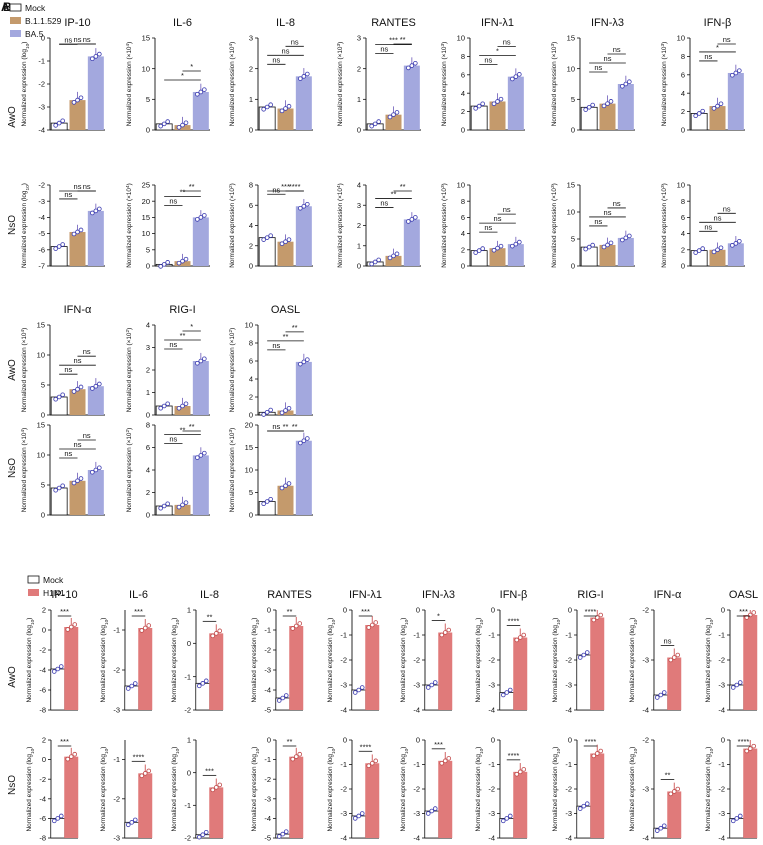 This screenshot has width=763, height=845. Describe the element at coordinates (683, 74) in the screenshot. I see `y-tick-label: 6` at that location.